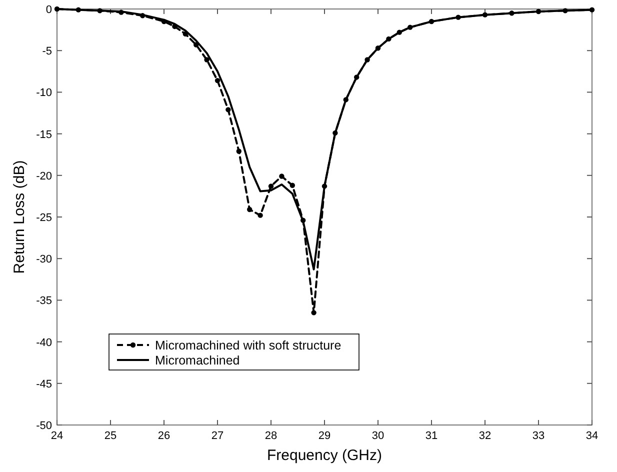  What do you see at coordinates (44, 176) in the screenshot?
I see `y-tick-label: -20` at bounding box center [44, 176].